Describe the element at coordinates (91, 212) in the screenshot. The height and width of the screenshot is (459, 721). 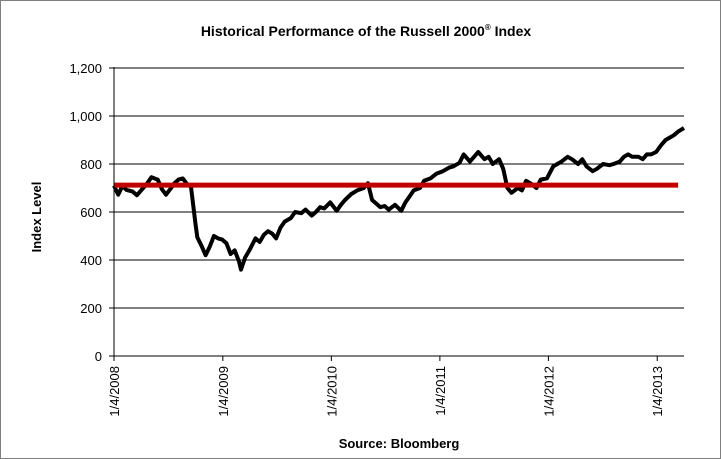
I see `y-tick-label: 600` at that location.